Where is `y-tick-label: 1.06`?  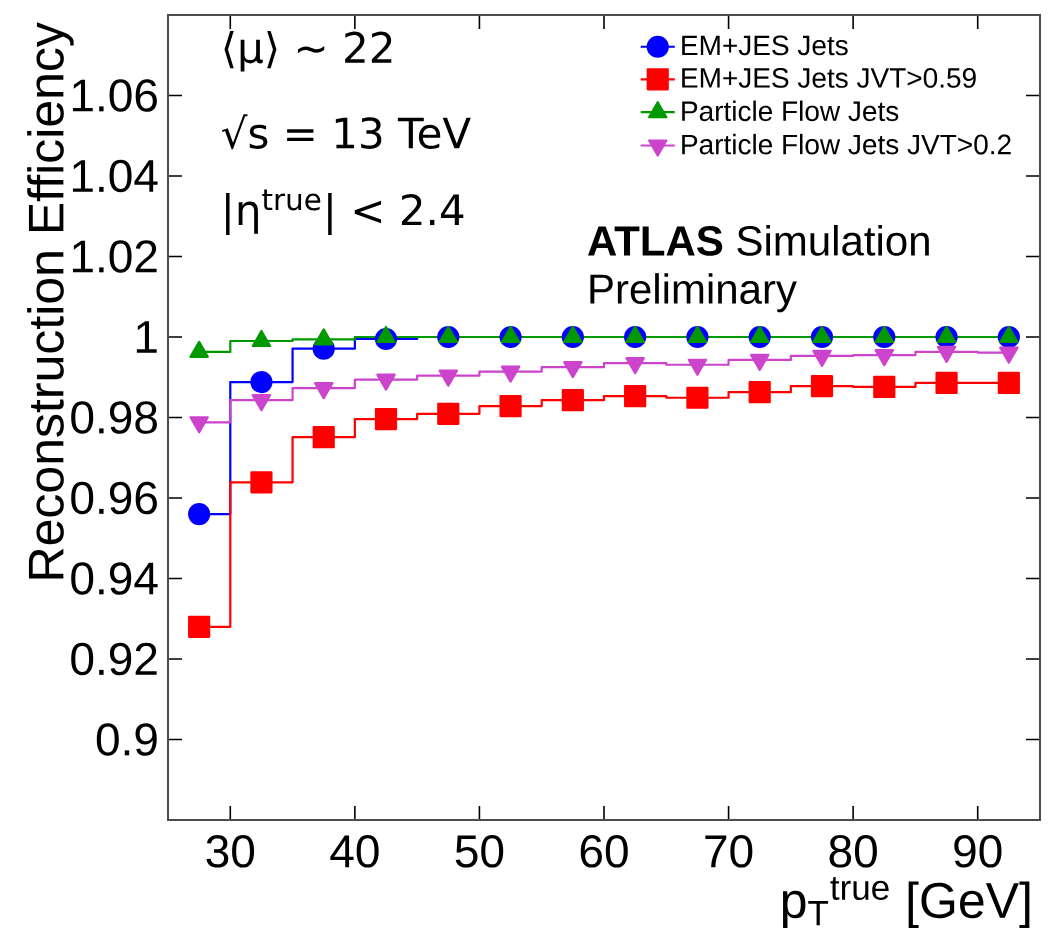 y-tick-label: 1.06 is located at coordinates (114, 95).